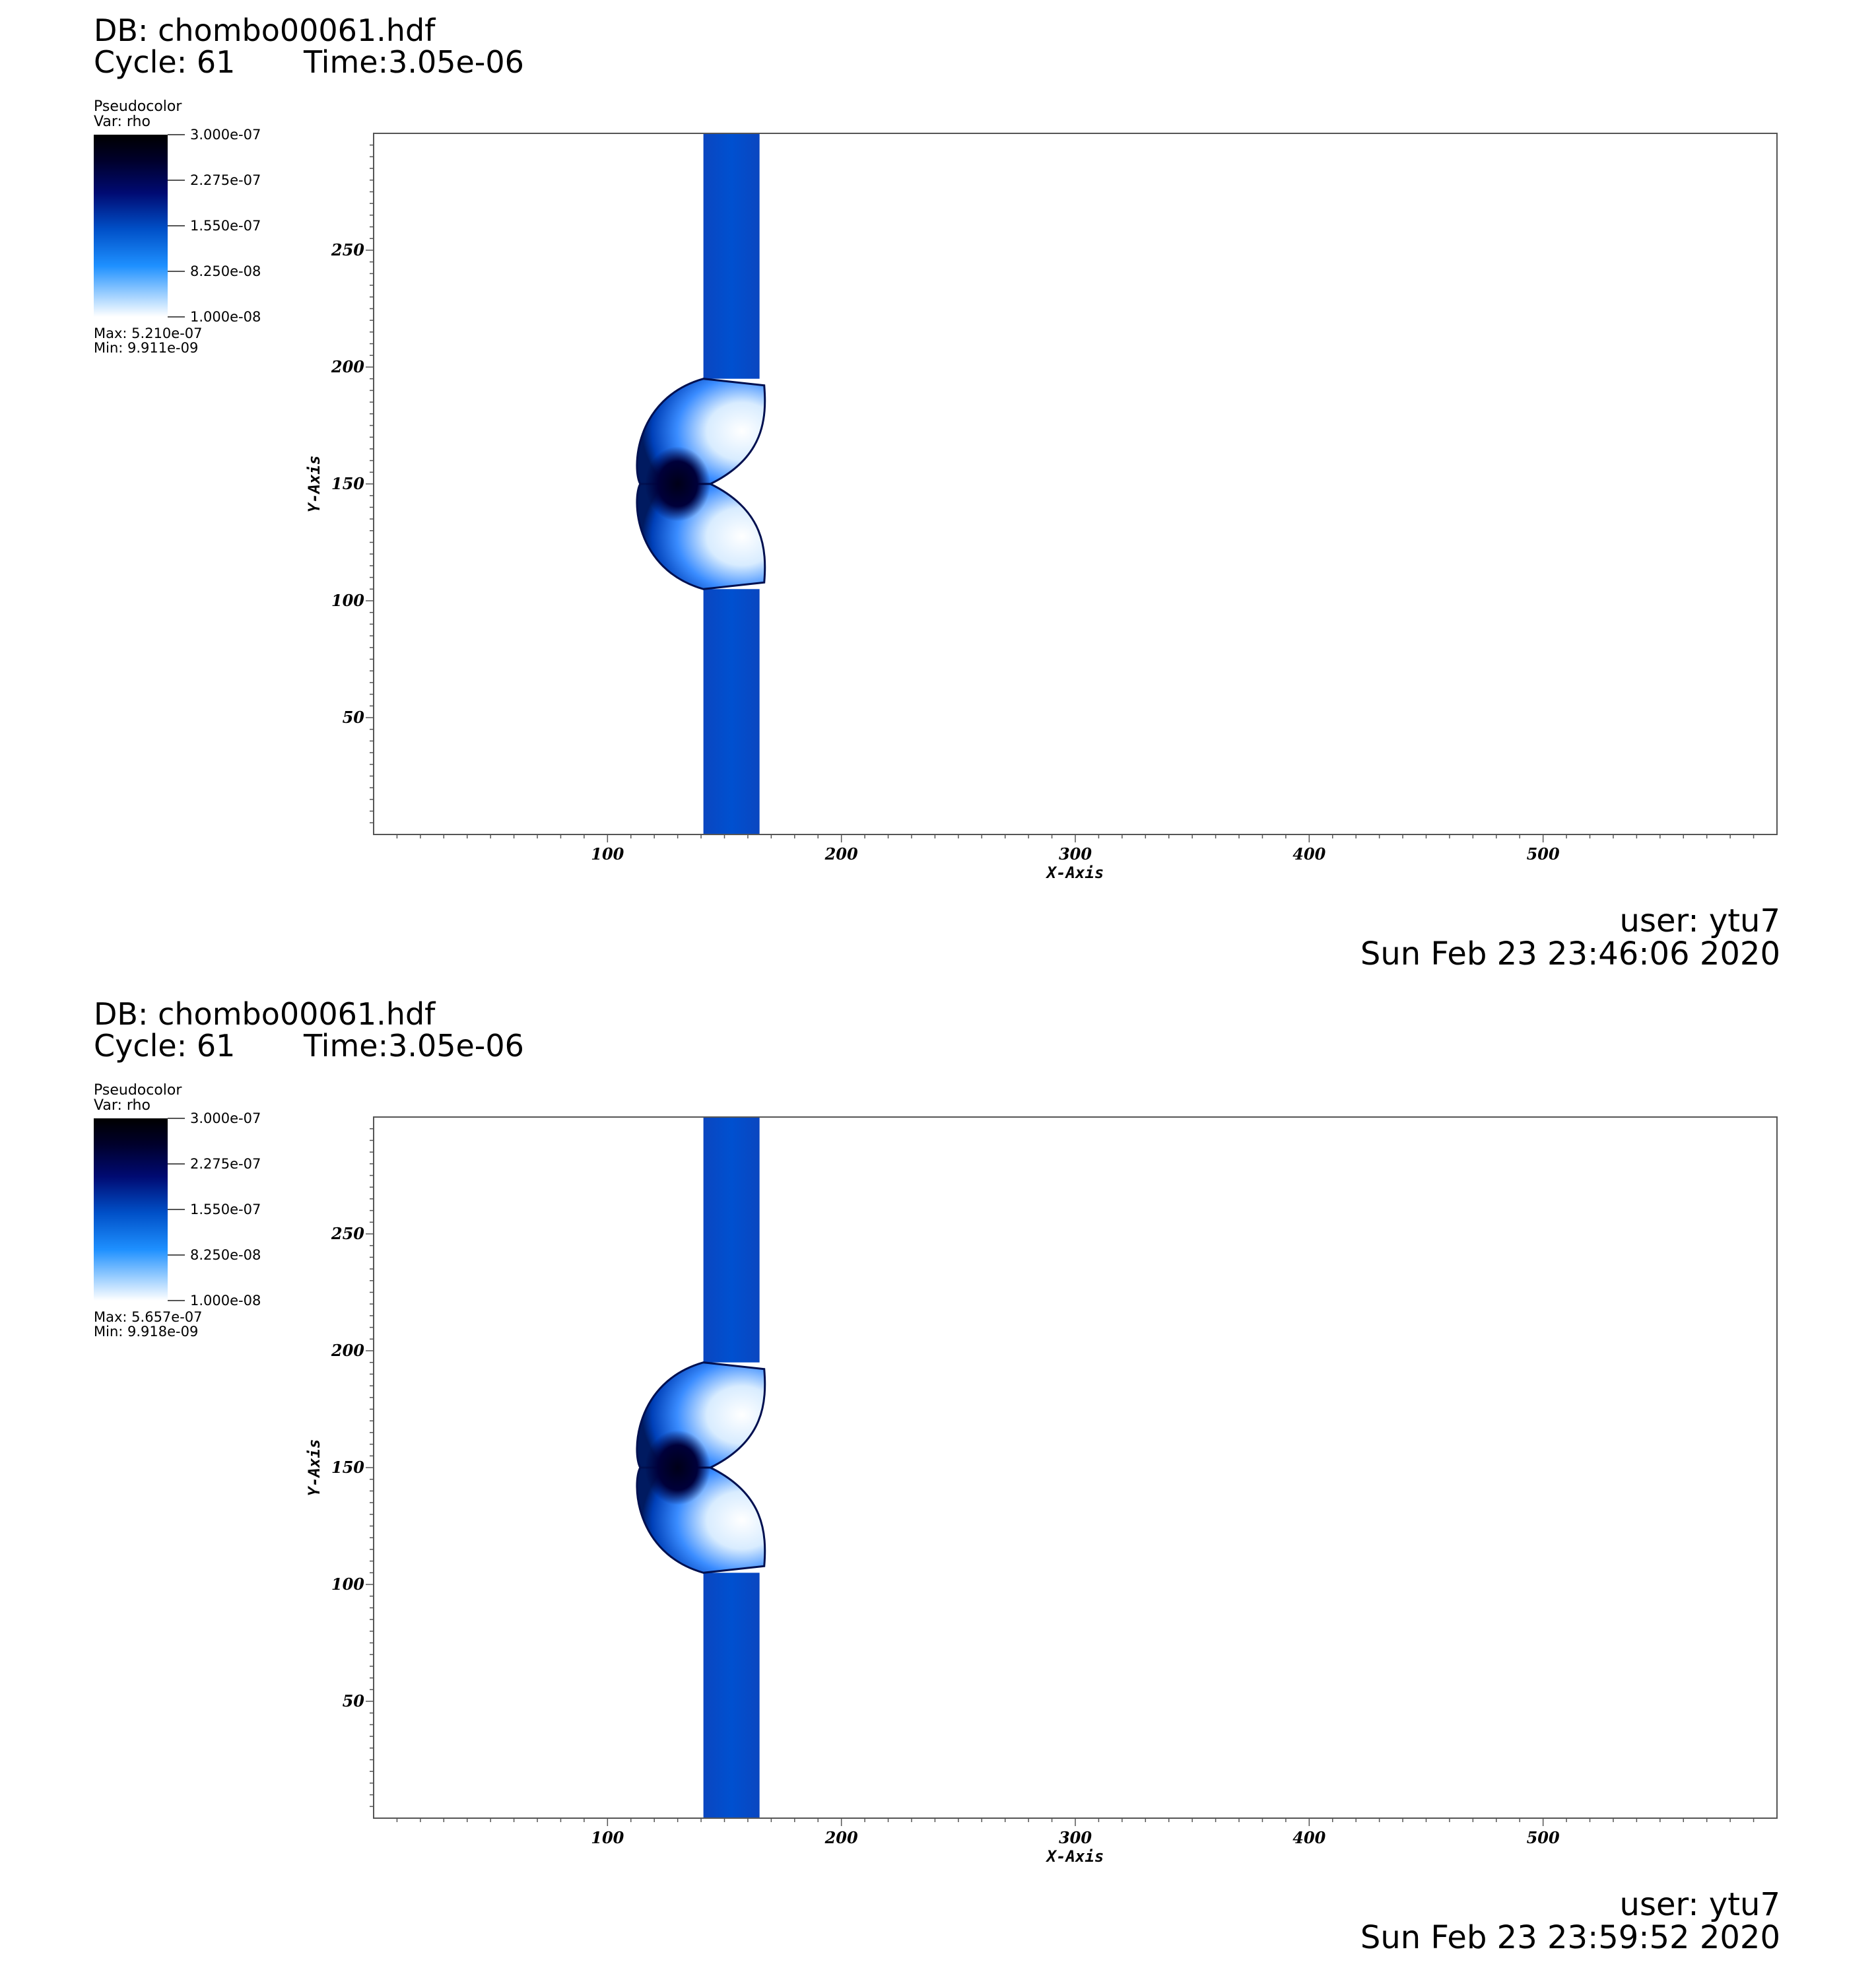  Describe the element at coordinates (1570, 1938) in the screenshot. I see `date-label: Sun Feb 23 23:59:52 2020` at that location.